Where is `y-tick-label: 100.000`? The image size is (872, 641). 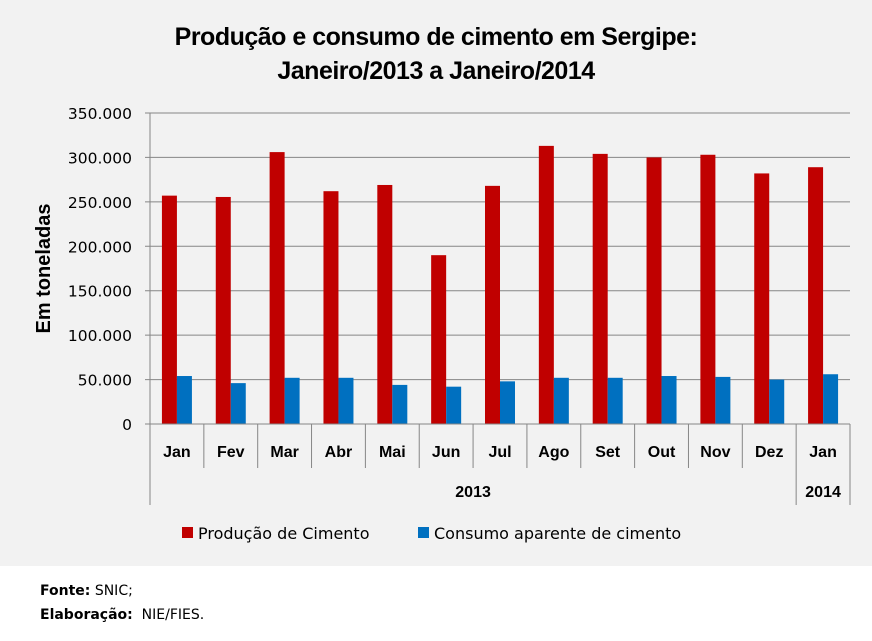
y-tick-label: 100.000 is located at coordinates (100, 336).